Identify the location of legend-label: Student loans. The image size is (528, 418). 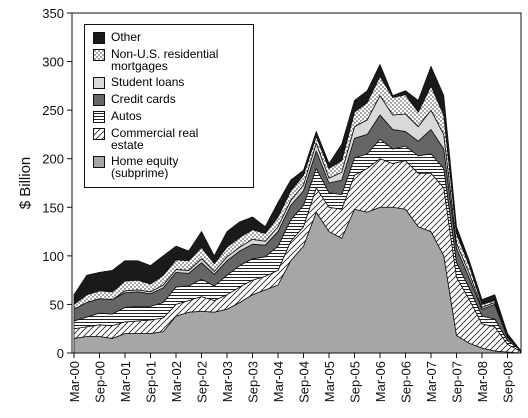
(148, 82).